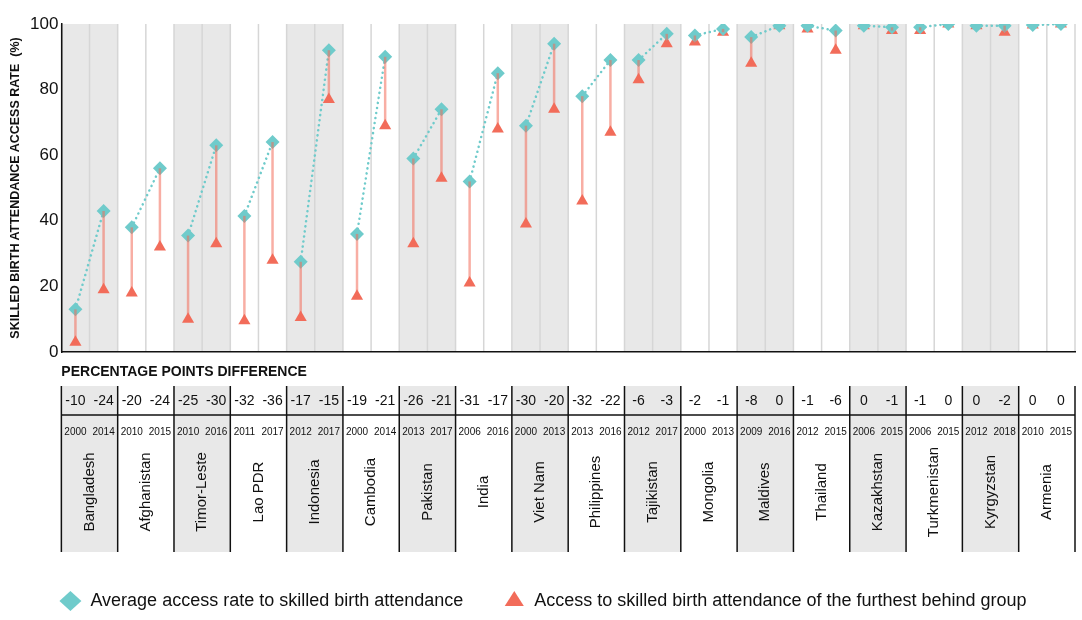 The width and height of the screenshot is (1082, 620). What do you see at coordinates (595, 492) in the screenshot?
I see `text: Philippines` at bounding box center [595, 492].